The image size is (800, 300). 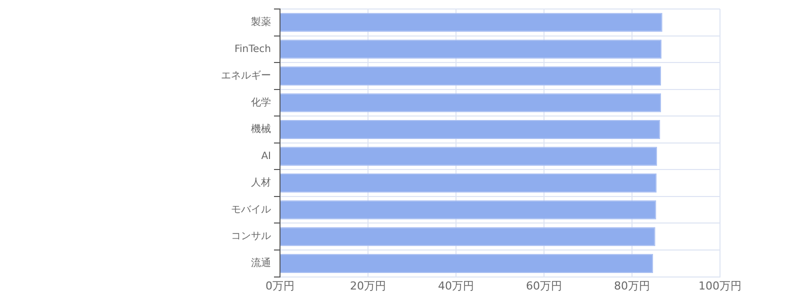 I want to click on x-tick-label: 100万円, so click(x=720, y=285).